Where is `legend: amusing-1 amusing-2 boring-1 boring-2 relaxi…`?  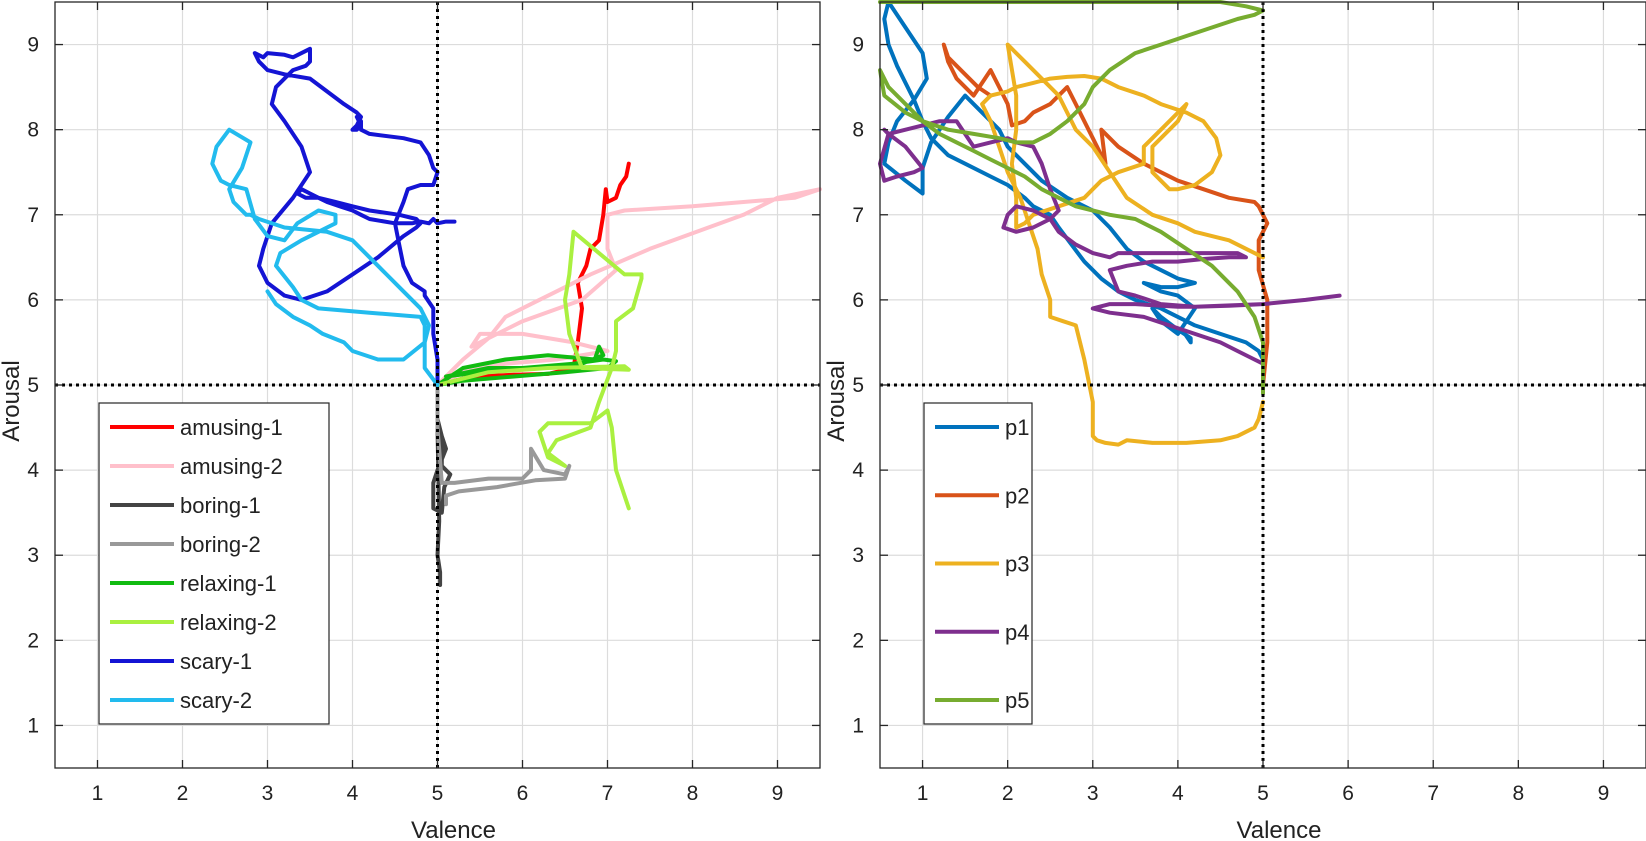 legend: amusing-1 amusing-2 boring-1 boring-2 relaxi… is located at coordinates (214, 563).